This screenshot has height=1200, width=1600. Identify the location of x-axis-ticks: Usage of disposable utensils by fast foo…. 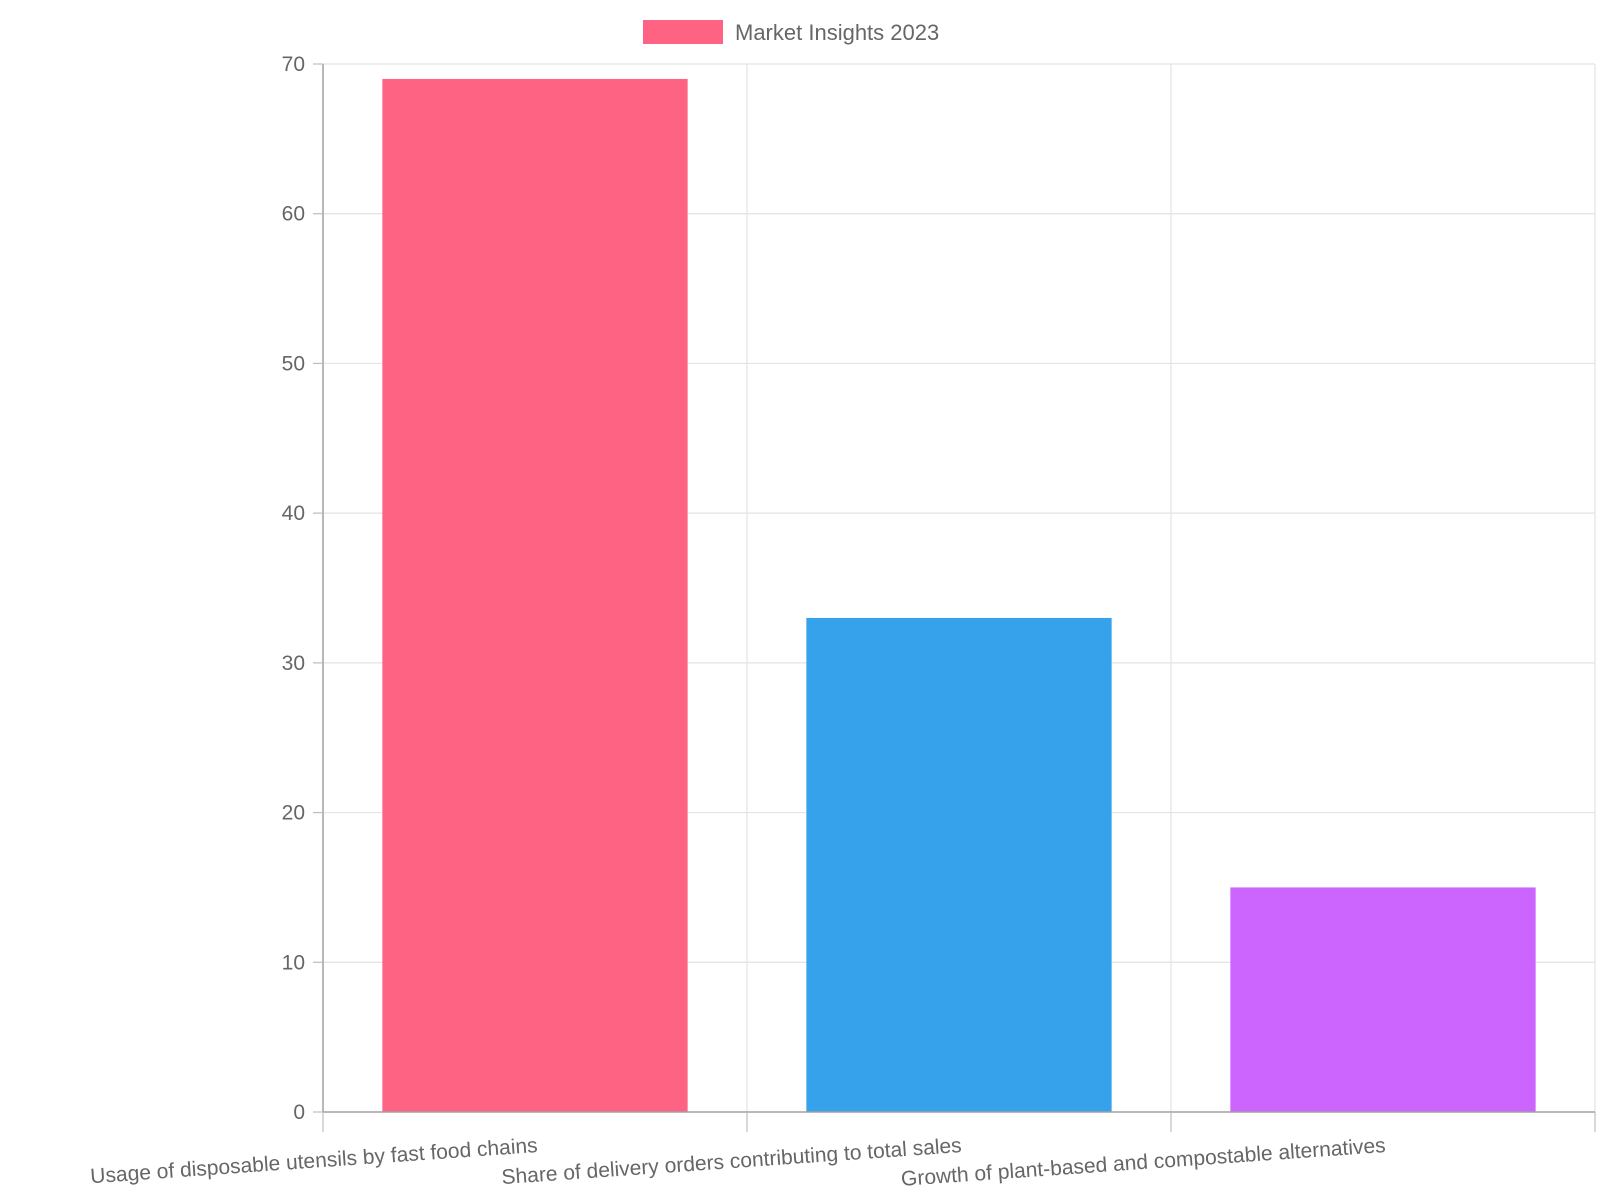
(843, 1151).